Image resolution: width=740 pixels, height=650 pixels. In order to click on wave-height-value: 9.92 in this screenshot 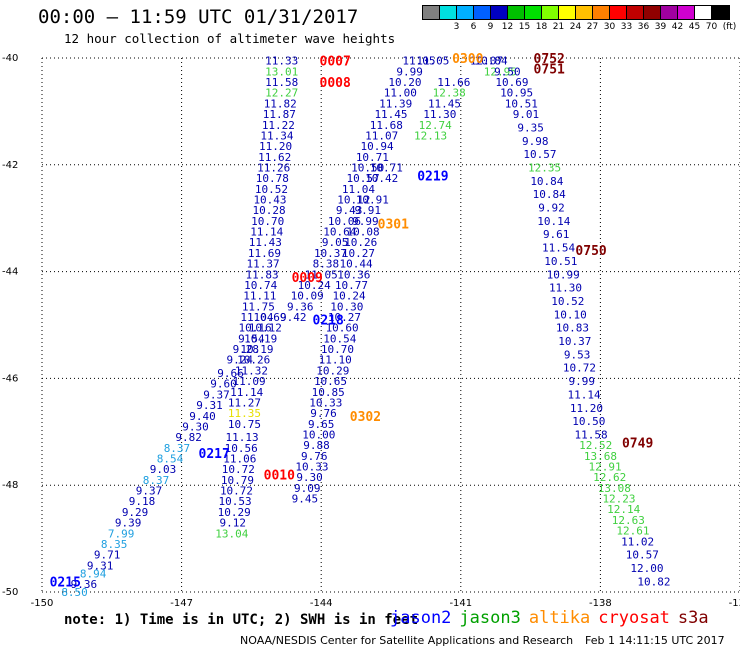, I will do `click(551, 208)`.